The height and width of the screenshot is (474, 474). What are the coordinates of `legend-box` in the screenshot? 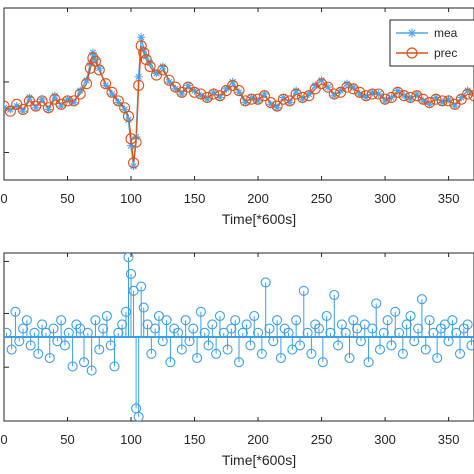 It's located at (431, 43).